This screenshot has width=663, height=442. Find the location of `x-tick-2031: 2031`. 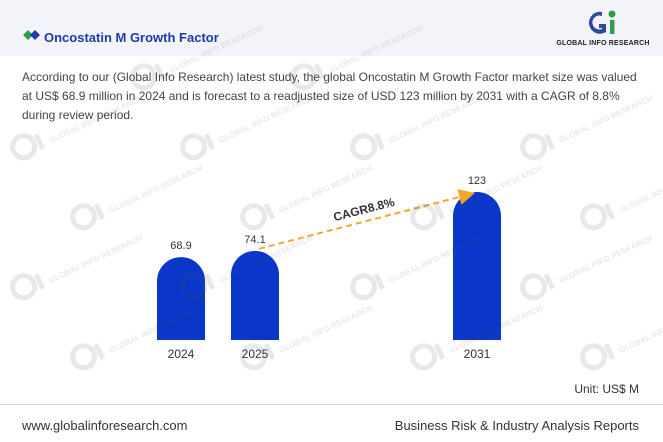

x-tick-2031: 2031 is located at coordinates (477, 354).